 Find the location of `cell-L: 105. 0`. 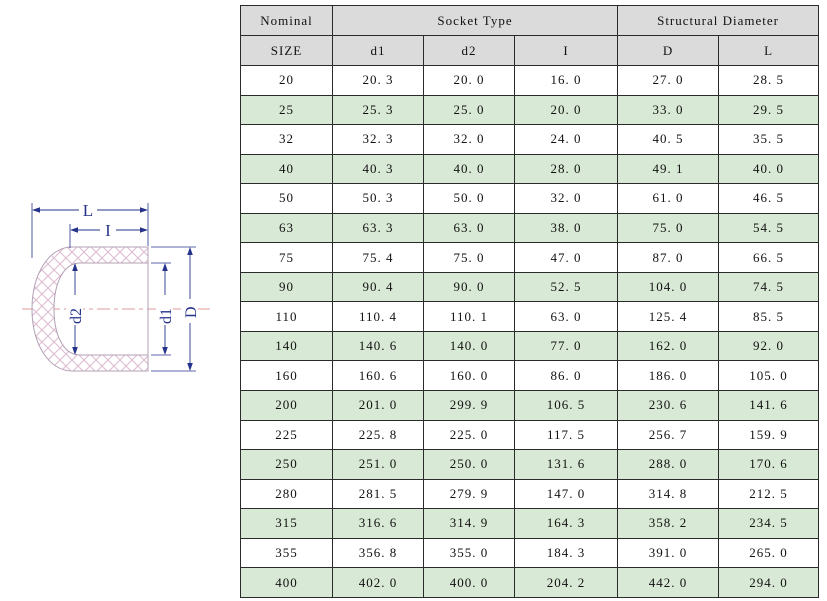

cell-L: 105. 0 is located at coordinates (769, 376).